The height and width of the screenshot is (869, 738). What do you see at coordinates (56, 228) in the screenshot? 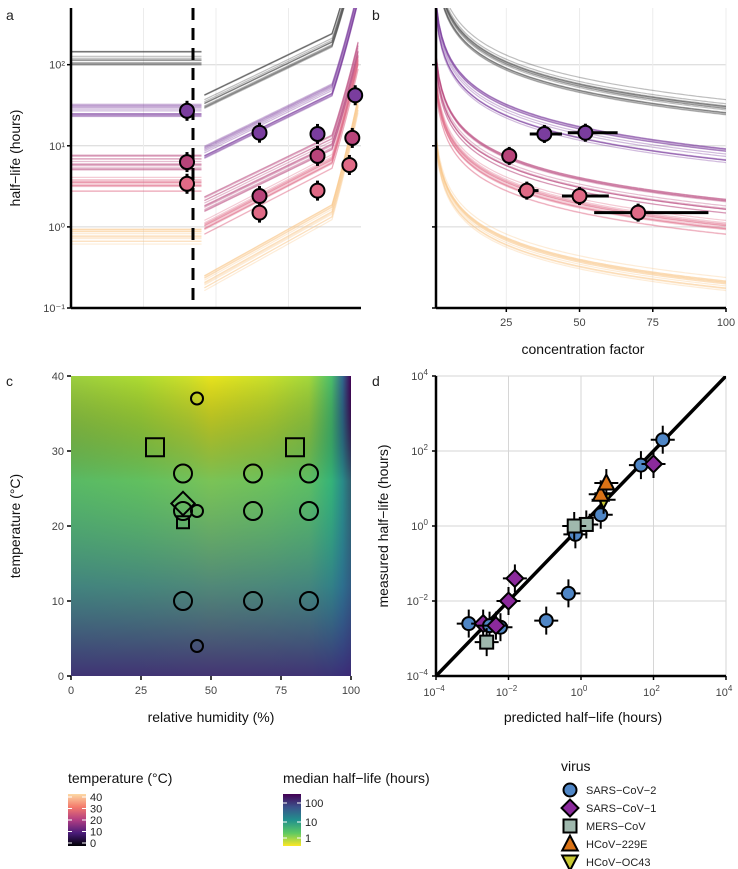
I see `tick-label: 10⁰` at bounding box center [56, 228].